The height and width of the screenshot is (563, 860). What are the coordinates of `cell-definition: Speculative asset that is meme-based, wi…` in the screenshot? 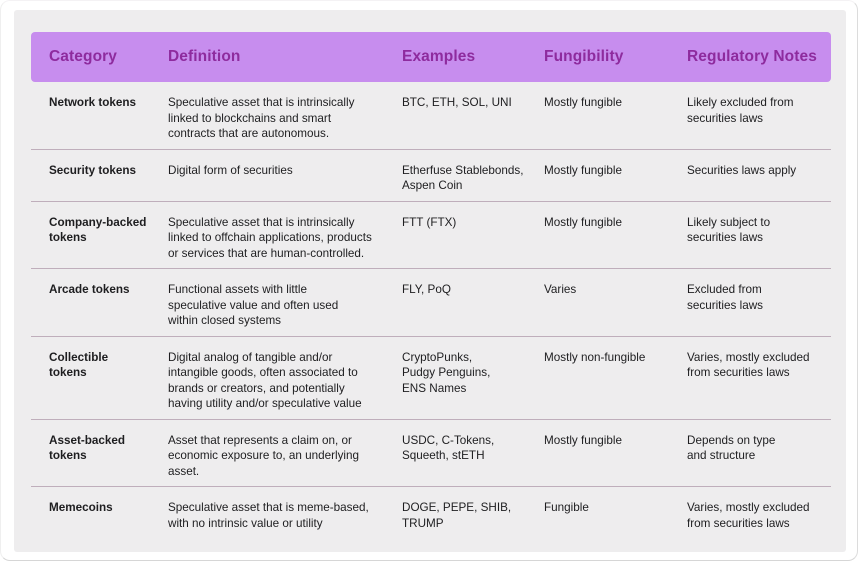 It's located at (268, 515).